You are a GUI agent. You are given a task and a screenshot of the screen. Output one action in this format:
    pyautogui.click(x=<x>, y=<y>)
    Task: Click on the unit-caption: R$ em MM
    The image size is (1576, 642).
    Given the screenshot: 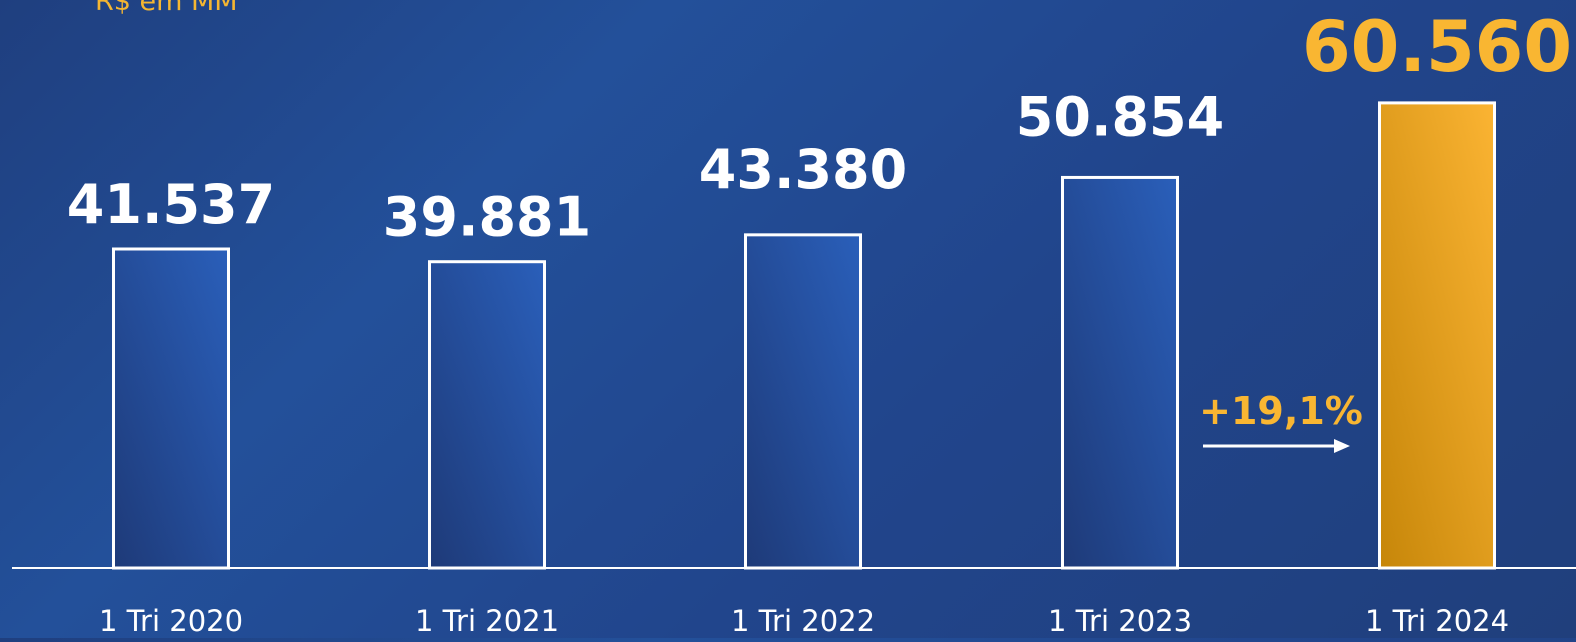 What is the action you would take?
    pyautogui.click(x=166, y=8)
    